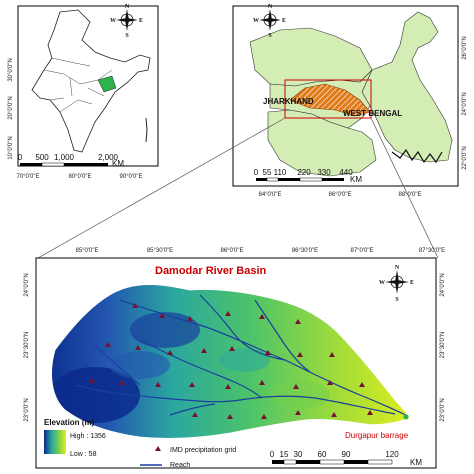  What do you see at coordinates (20, 157) in the screenshot?
I see `india-scale-0: 0` at bounding box center [20, 157].